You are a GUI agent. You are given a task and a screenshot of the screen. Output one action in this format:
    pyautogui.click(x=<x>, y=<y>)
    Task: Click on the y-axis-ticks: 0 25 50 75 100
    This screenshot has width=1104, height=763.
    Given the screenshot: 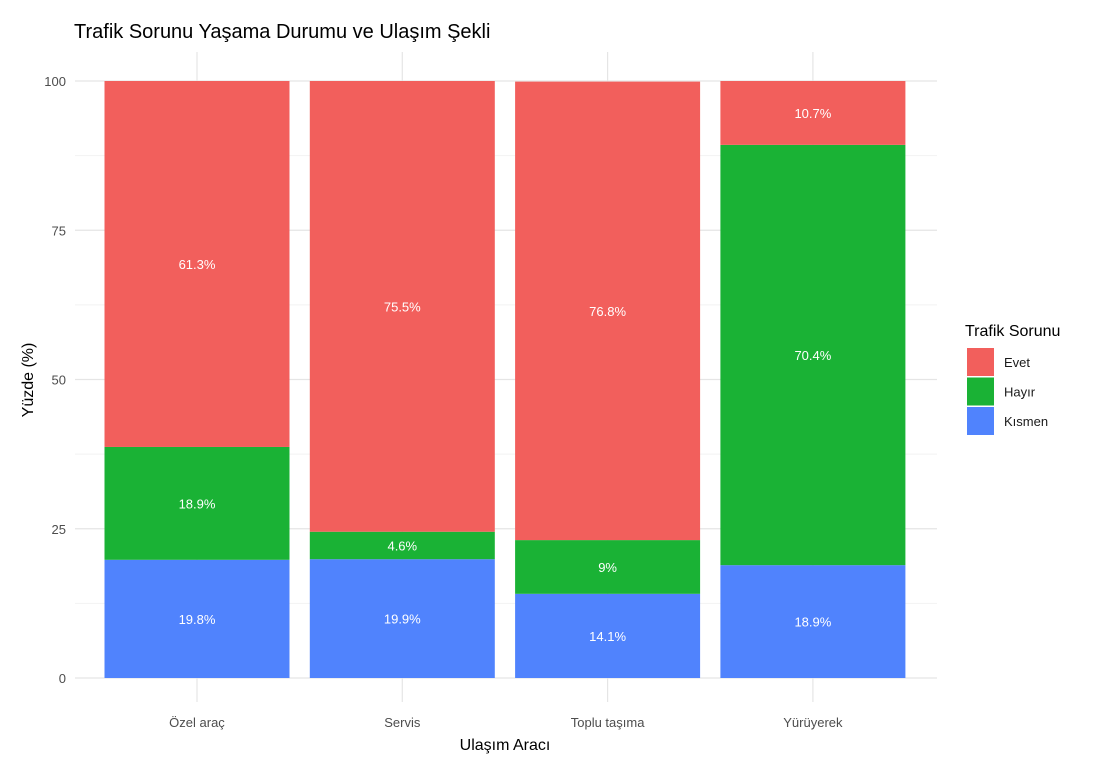 What is the action you would take?
    pyautogui.click(x=55, y=380)
    